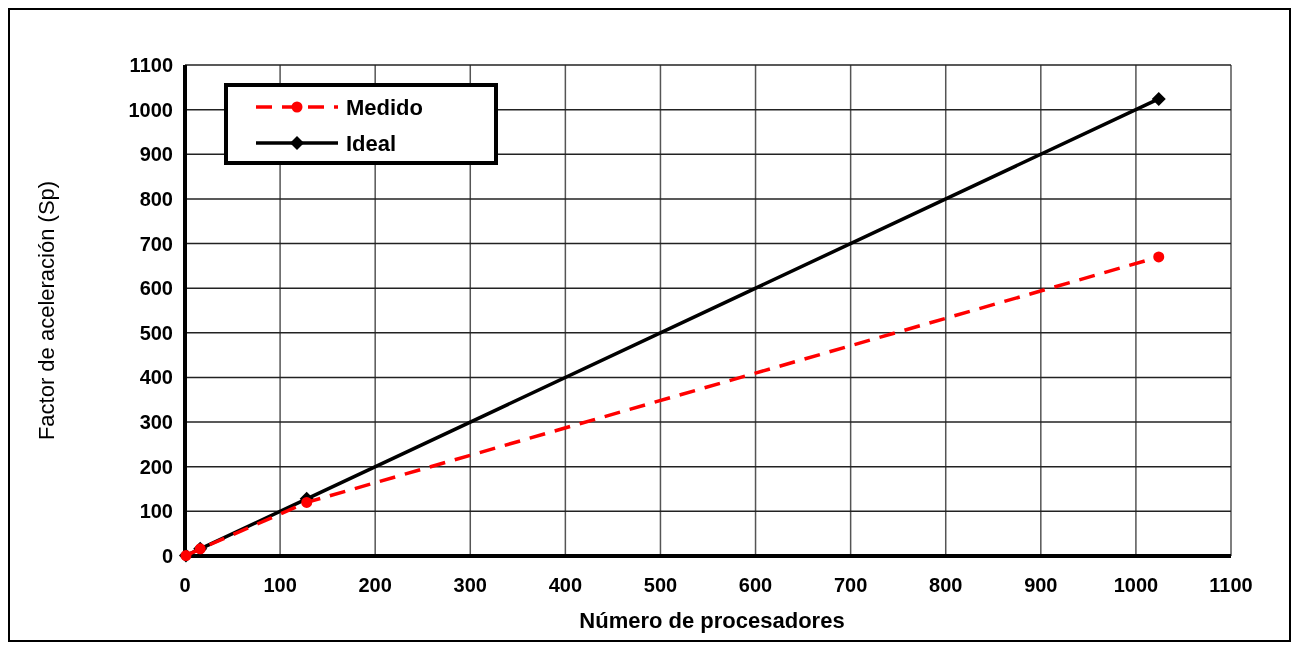 This screenshot has height=650, width=1299. I want to click on x-tick-label: 600, so click(755, 585).